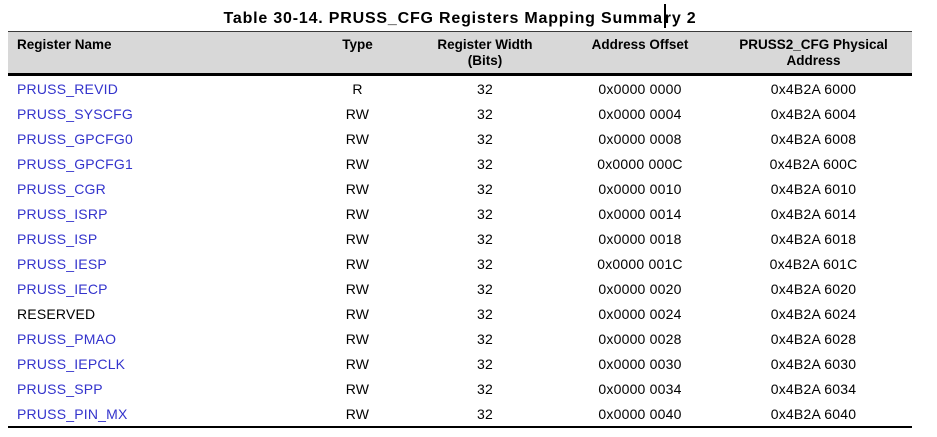 The width and height of the screenshot is (937, 437). Describe the element at coordinates (640, 313) in the screenshot. I see `cell-address-offset: 0x0000 0024` at that location.